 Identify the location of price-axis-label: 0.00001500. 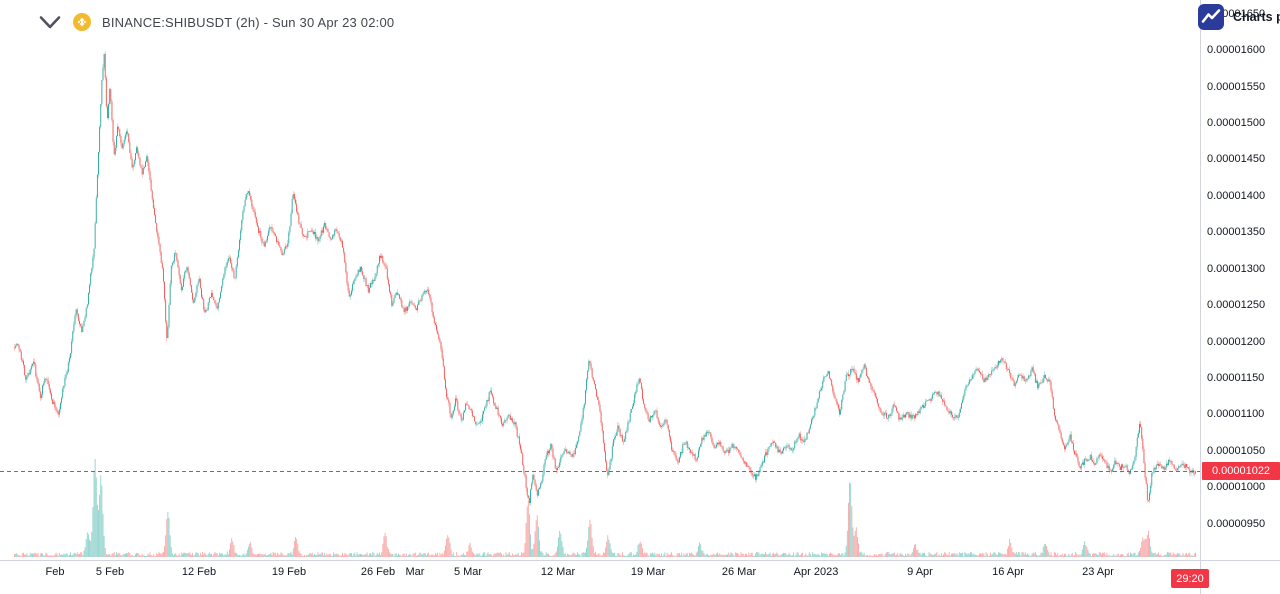
(1236, 123).